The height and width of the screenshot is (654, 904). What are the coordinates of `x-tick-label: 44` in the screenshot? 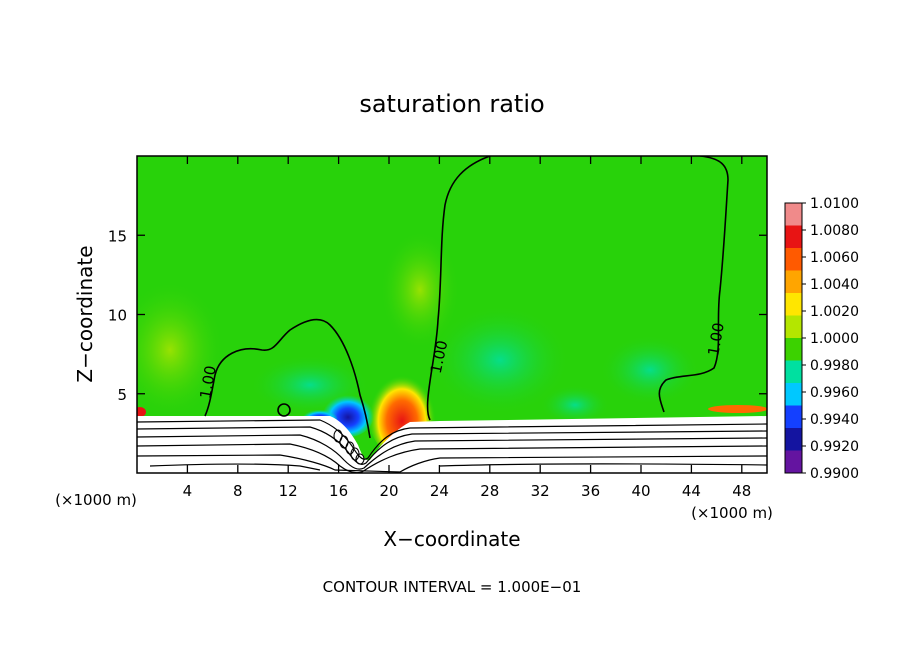 It's located at (691, 491).